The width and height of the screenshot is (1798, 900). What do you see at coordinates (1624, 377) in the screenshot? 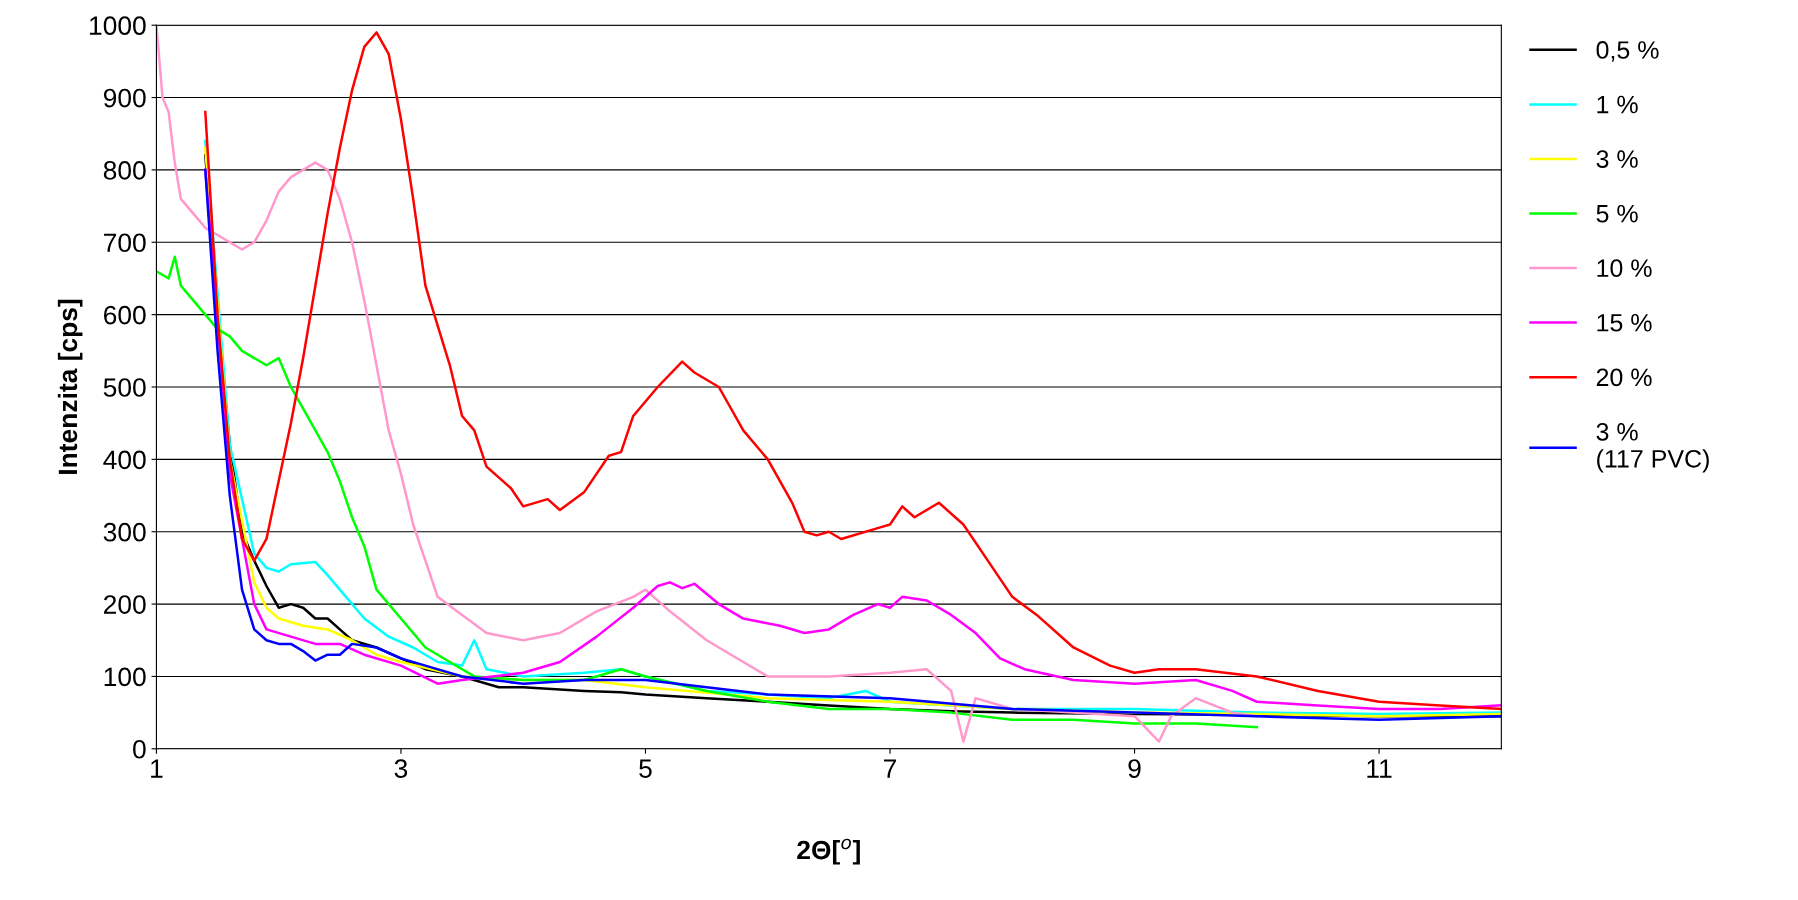
I see `legend-label: 20 %` at bounding box center [1624, 377].